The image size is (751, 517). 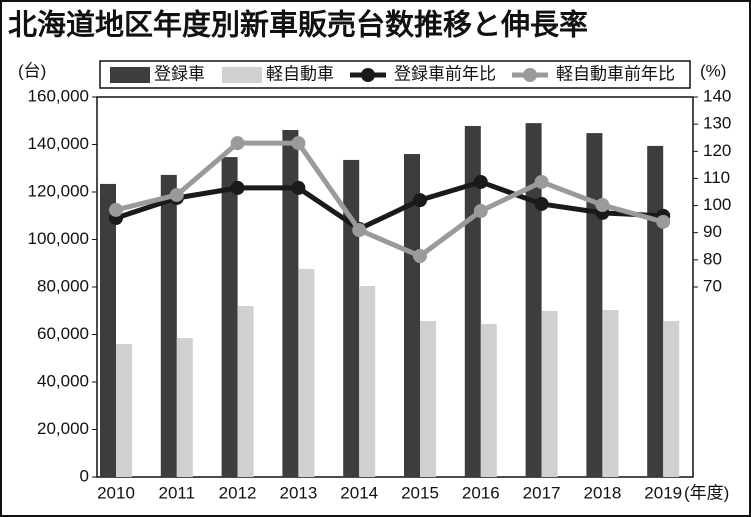 I want to click on x-tick-label: 2016, so click(x=481, y=492).